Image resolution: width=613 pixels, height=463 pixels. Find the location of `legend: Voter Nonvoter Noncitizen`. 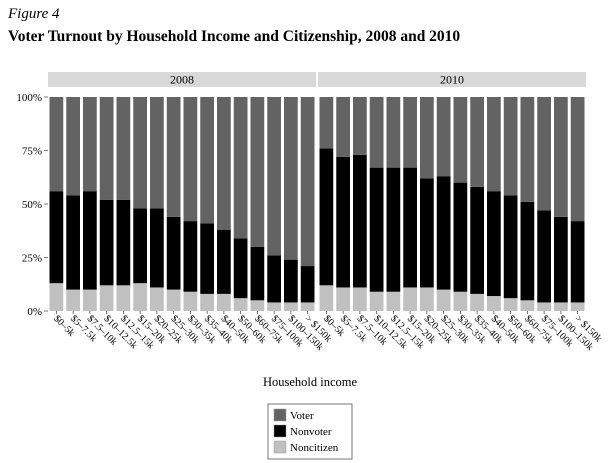

legend: Voter Nonvoter Noncitizen is located at coordinates (310, 431).